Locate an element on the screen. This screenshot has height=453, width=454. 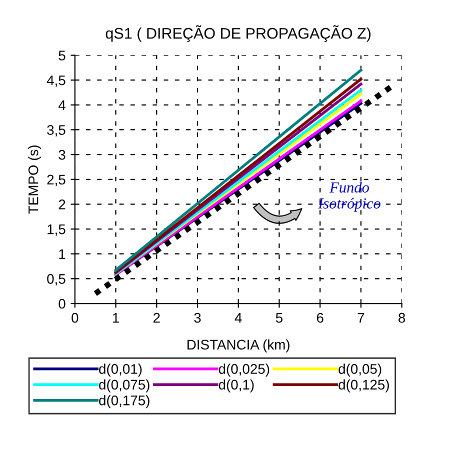
annotation: Fundo Isotrópico is located at coordinates (349, 197).